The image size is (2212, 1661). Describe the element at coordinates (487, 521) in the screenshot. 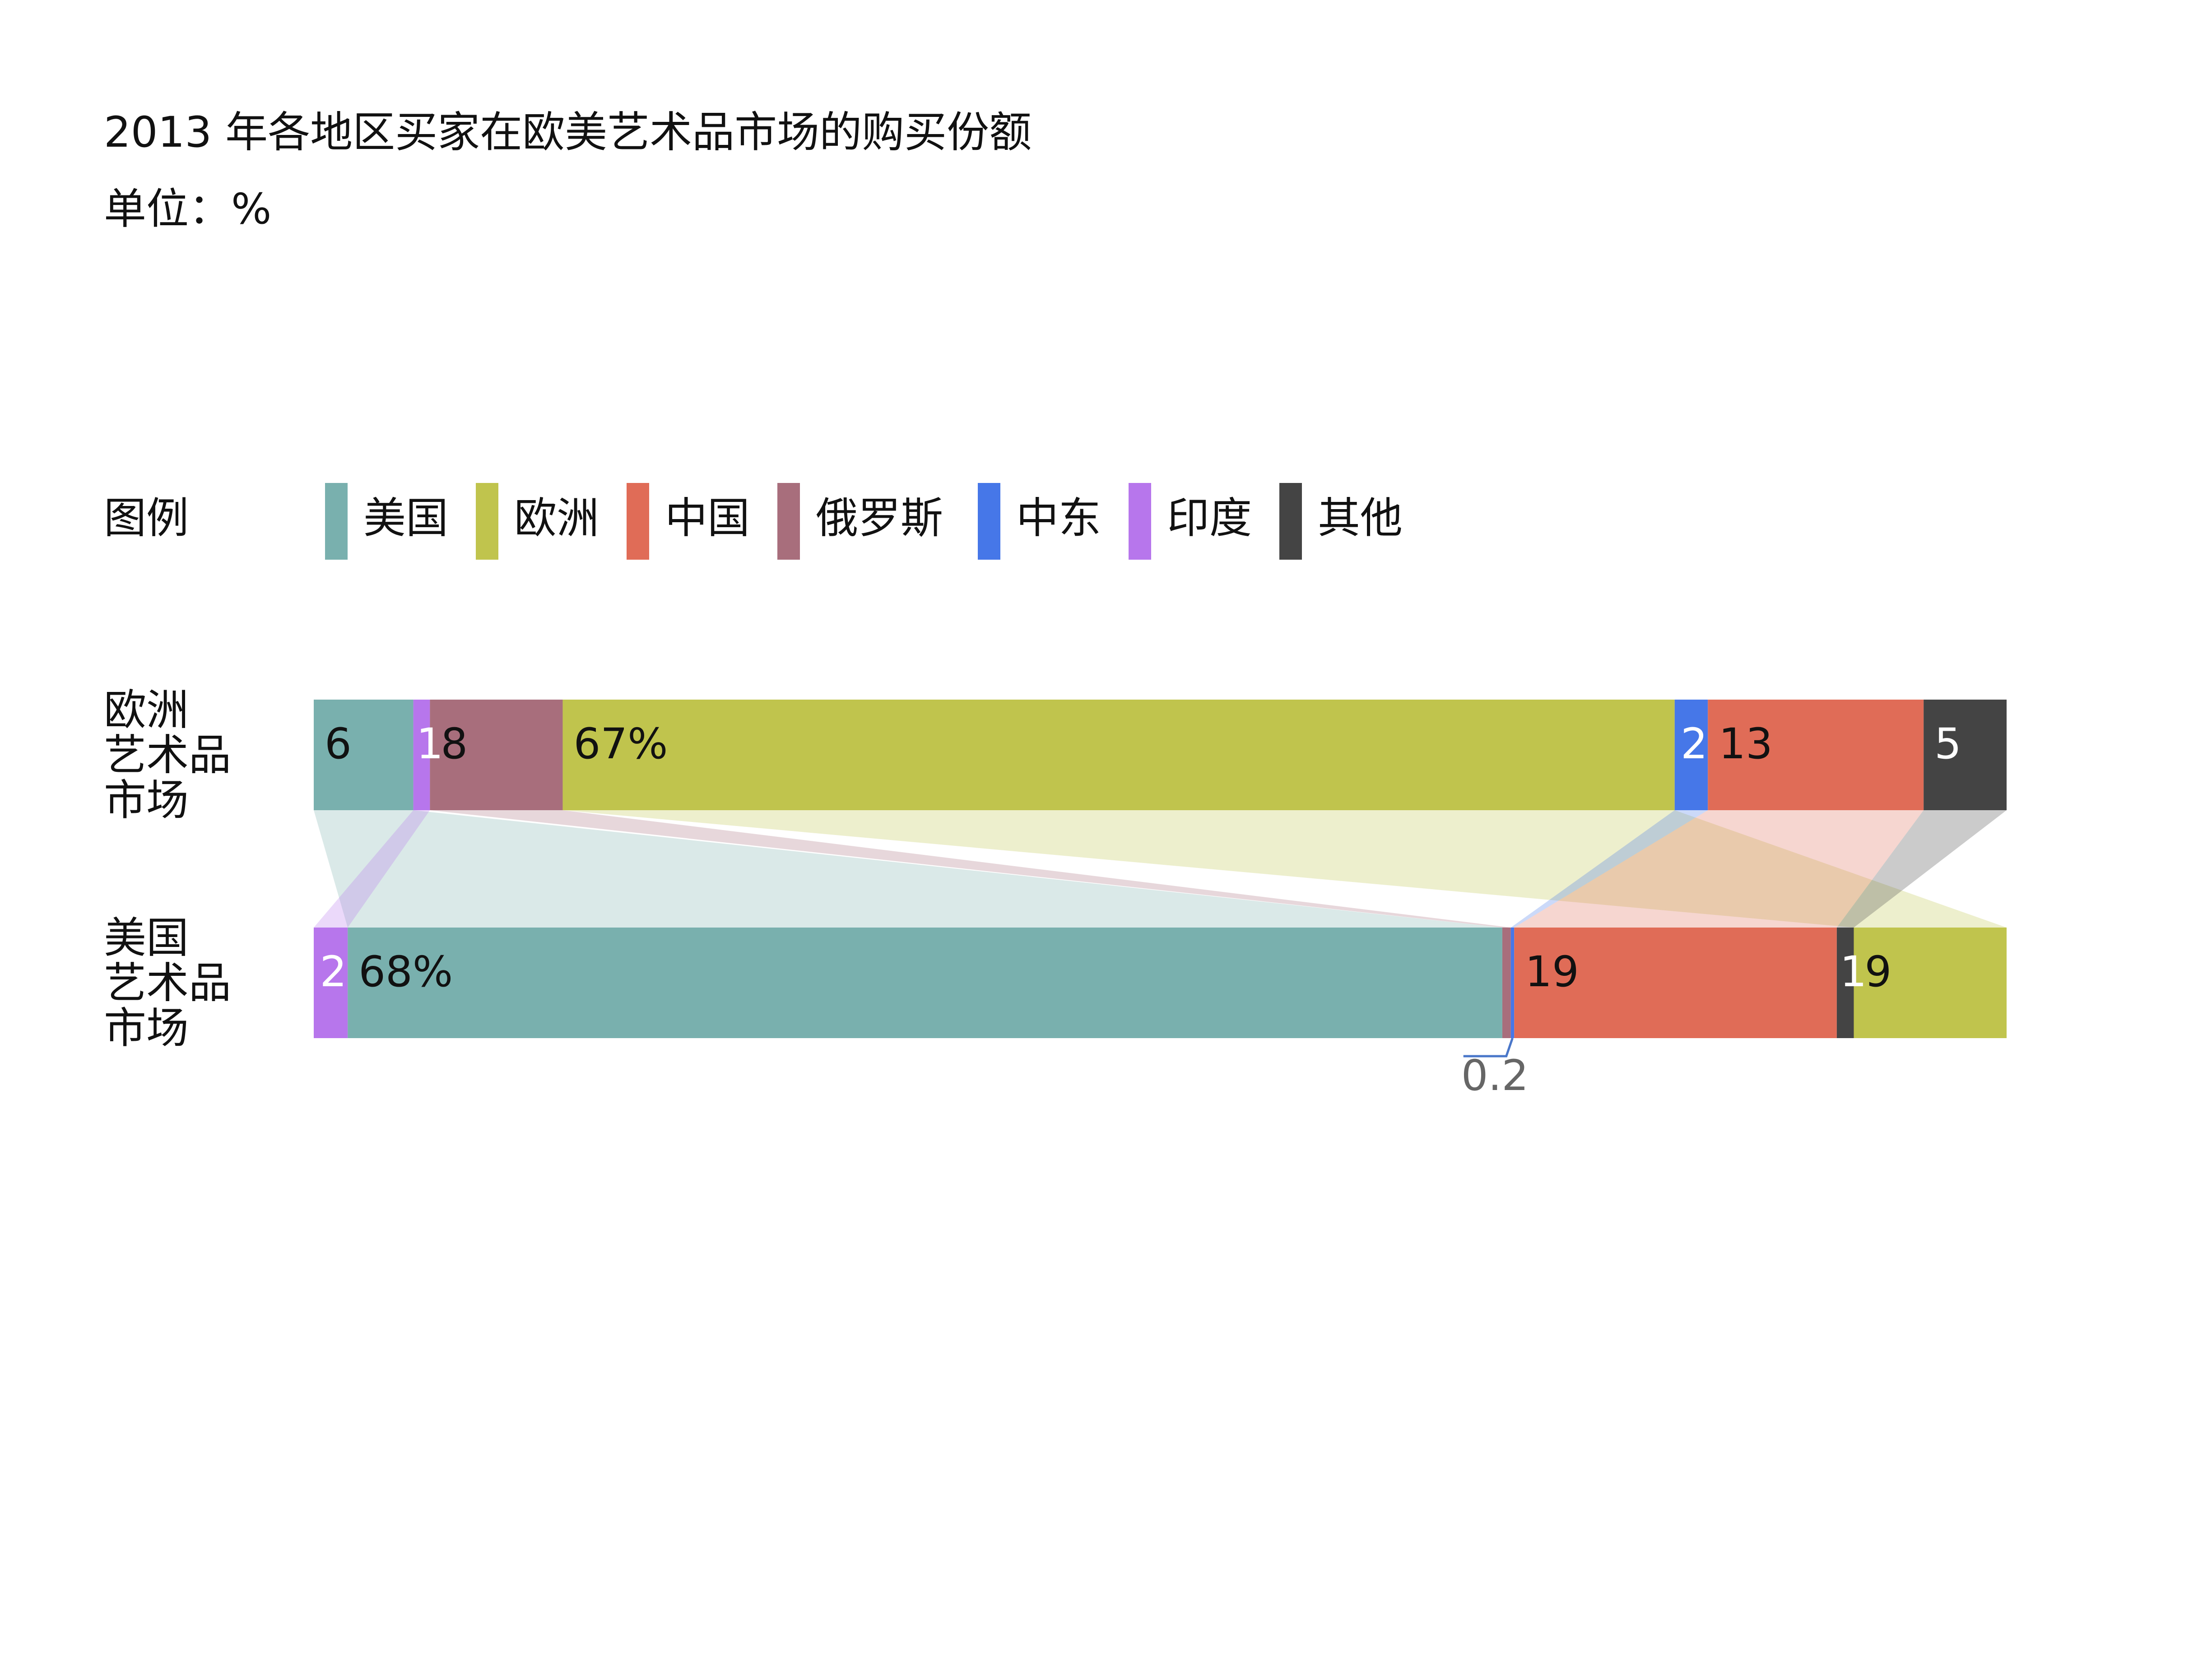

I see `legend-swatch-欧洲` at that location.